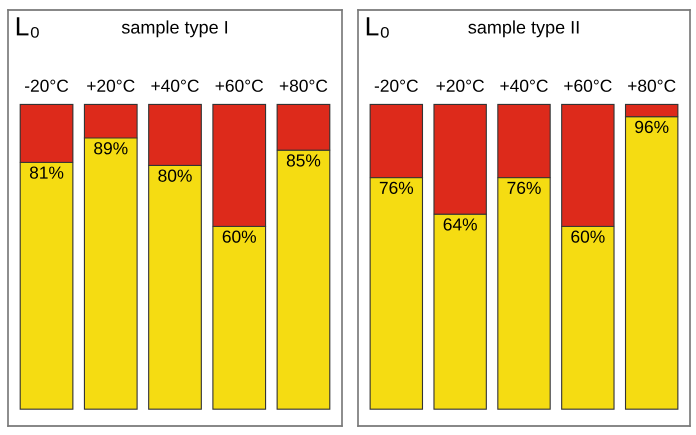 The width and height of the screenshot is (696, 435). What do you see at coordinates (47, 172) in the screenshot?
I see `data-label: 81%` at bounding box center [47, 172].